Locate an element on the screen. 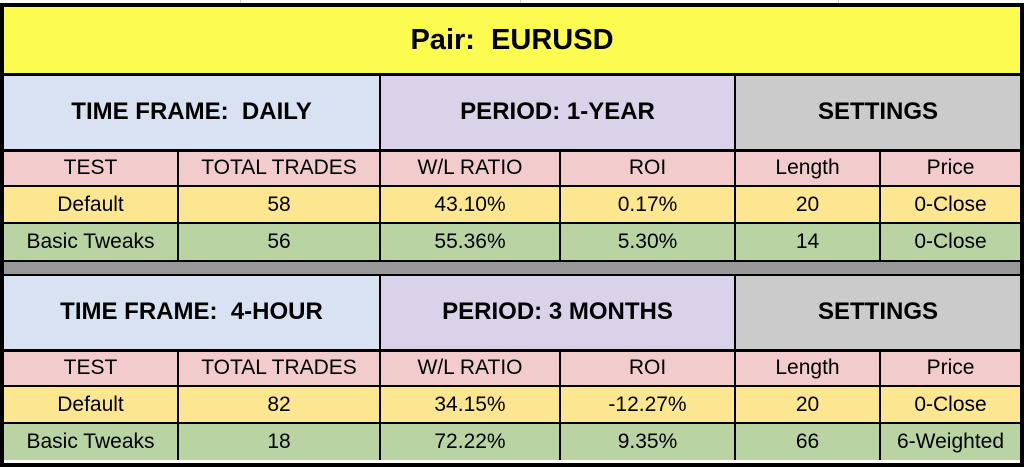 This screenshot has width=1024, height=467. cell-wl-ratio: 34.15% is located at coordinates (470, 404).